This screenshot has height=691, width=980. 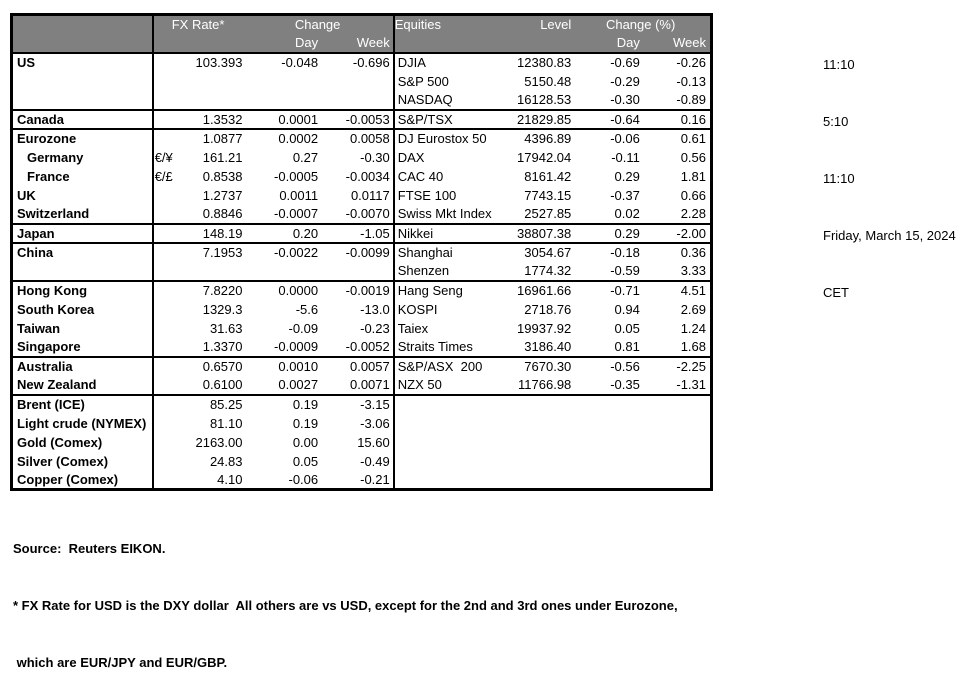 What do you see at coordinates (544, 328) in the screenshot?
I see `equity-level-cell: 19937.92` at bounding box center [544, 328].